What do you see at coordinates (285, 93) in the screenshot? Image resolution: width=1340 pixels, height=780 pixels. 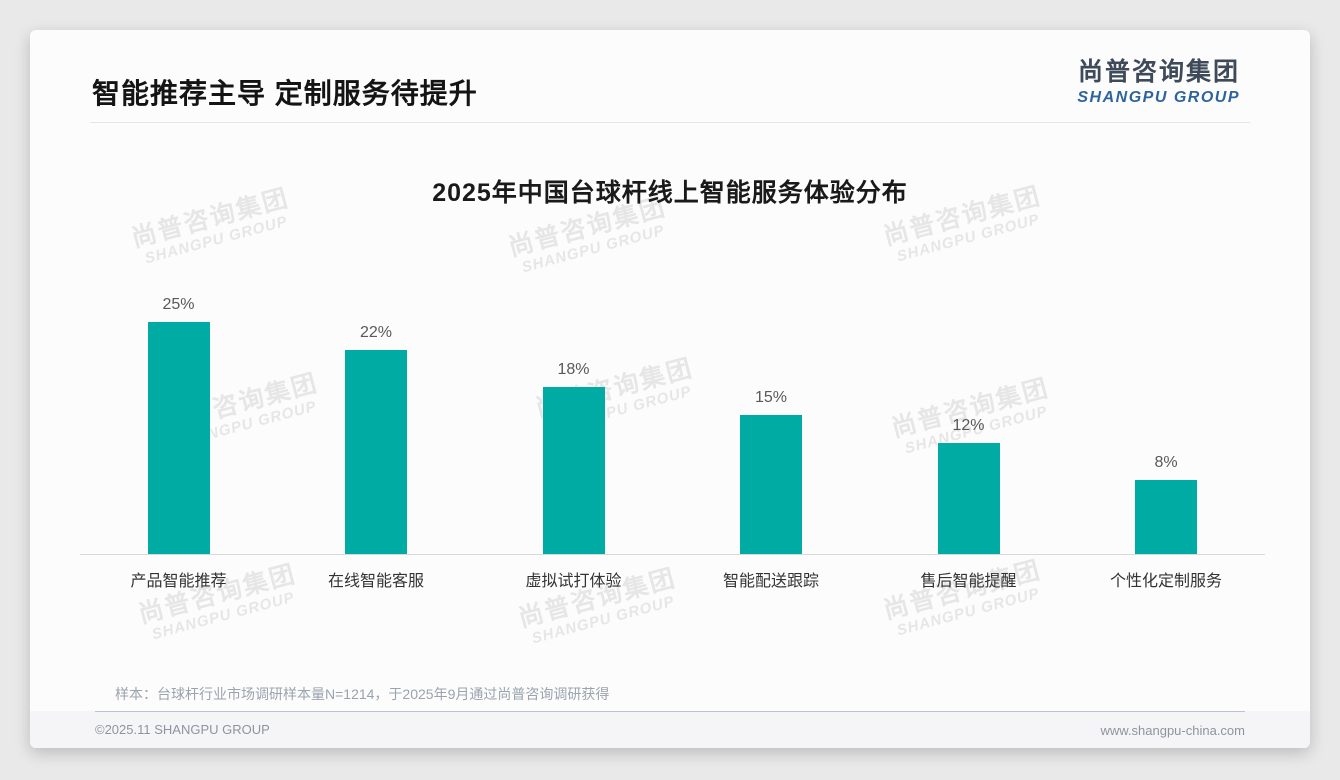 I see `page-title: 智能推荐主导 定制服务待提升` at bounding box center [285, 93].